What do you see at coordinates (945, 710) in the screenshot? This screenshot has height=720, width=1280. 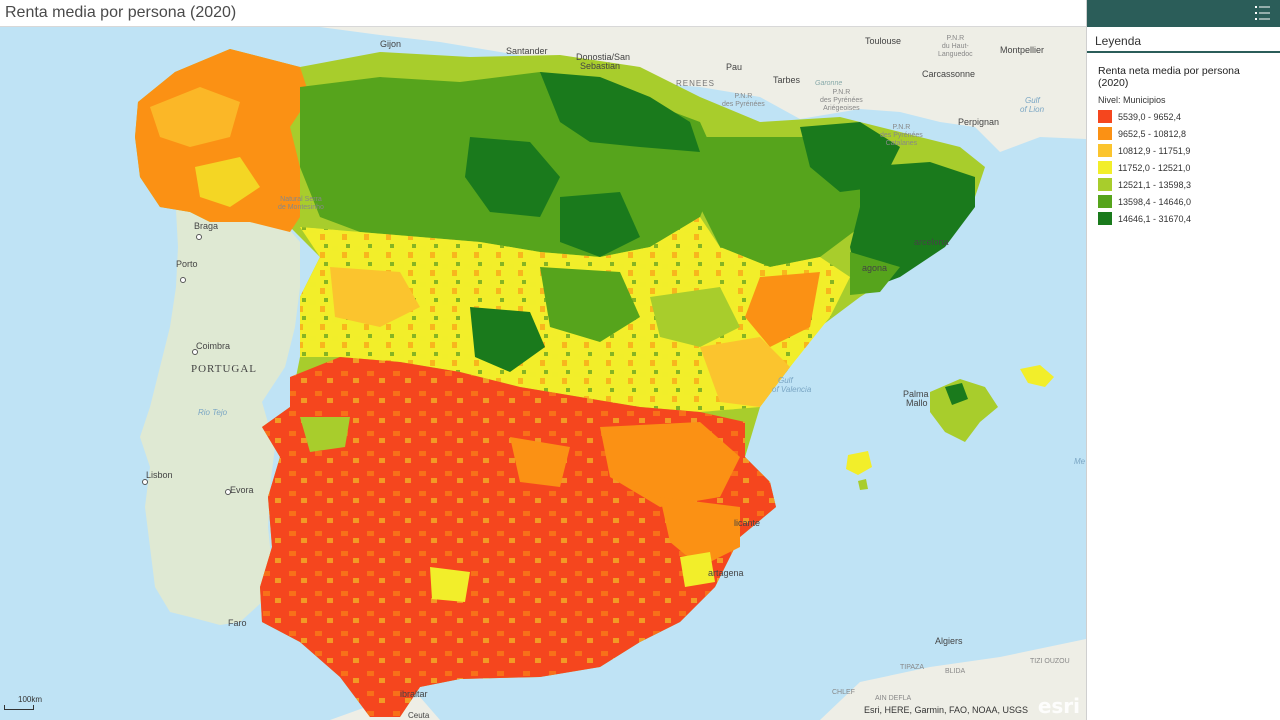 I see `map-attribution: Esri, HERE, Garmin, FAO, NOAA, USGS` at bounding box center [945, 710].